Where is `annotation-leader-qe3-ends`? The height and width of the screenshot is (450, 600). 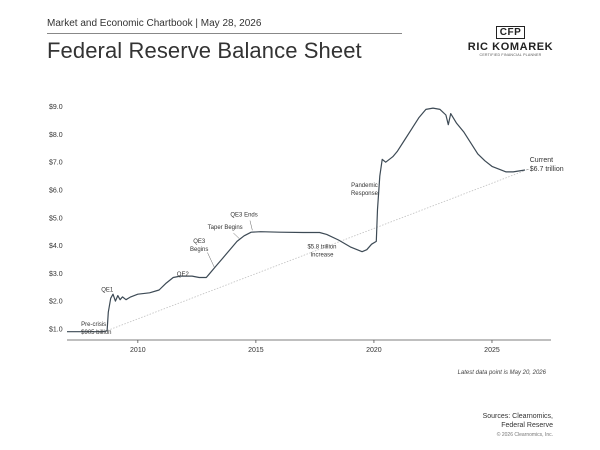 annotation-leader-qe3-ends is located at coordinates (251, 225).